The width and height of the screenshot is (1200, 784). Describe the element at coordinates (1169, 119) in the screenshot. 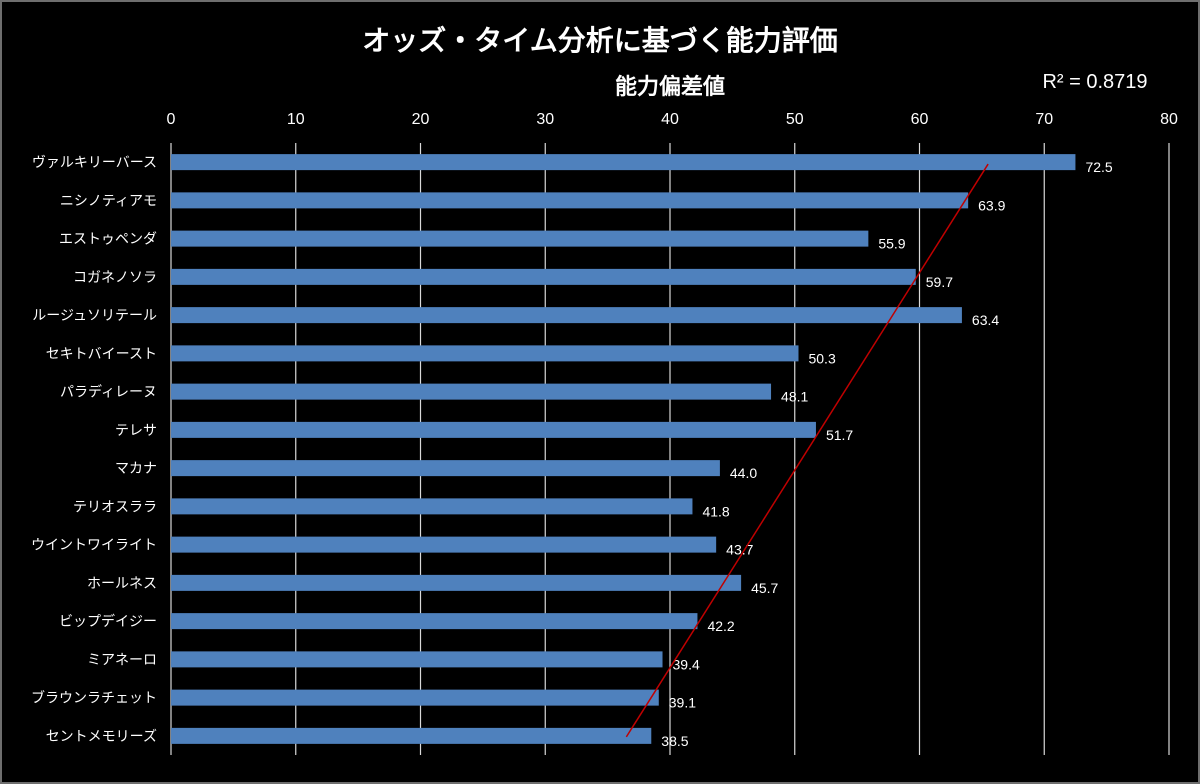

I see `x-tick-label: 80` at that location.